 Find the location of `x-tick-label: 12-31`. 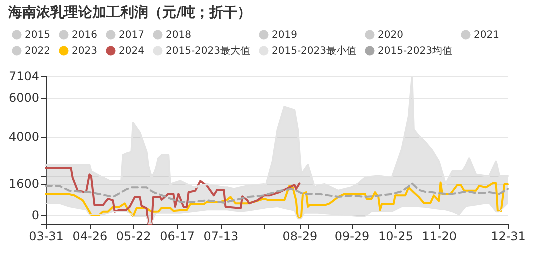

x-tick-label: 12-31 is located at coordinates (508, 237).